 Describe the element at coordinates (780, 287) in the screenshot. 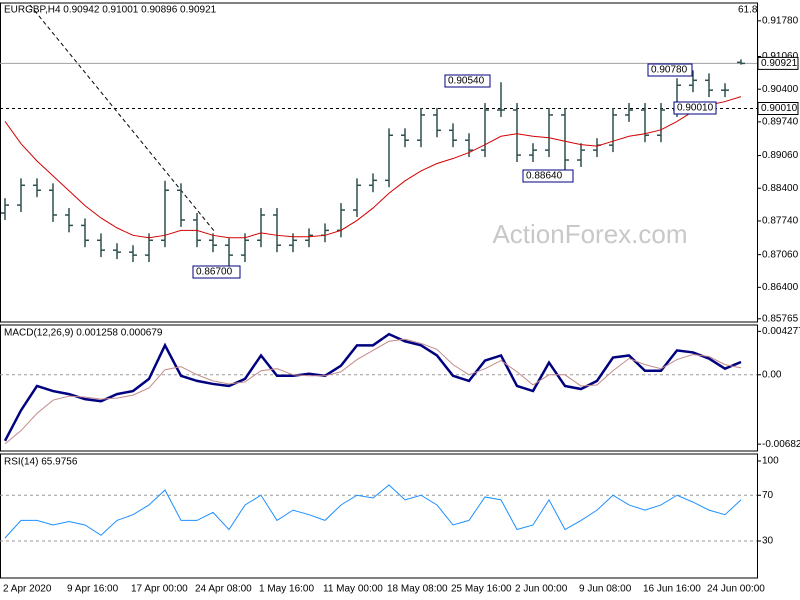

I see `y-tick-label: 0.86400` at that location.